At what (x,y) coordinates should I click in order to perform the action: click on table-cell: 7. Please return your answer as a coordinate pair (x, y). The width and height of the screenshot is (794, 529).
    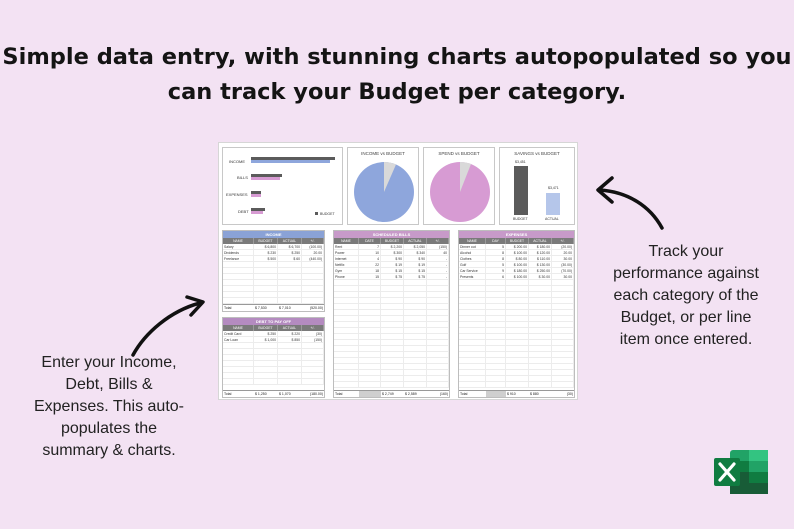
    Looking at the image, I should click on (370, 246).